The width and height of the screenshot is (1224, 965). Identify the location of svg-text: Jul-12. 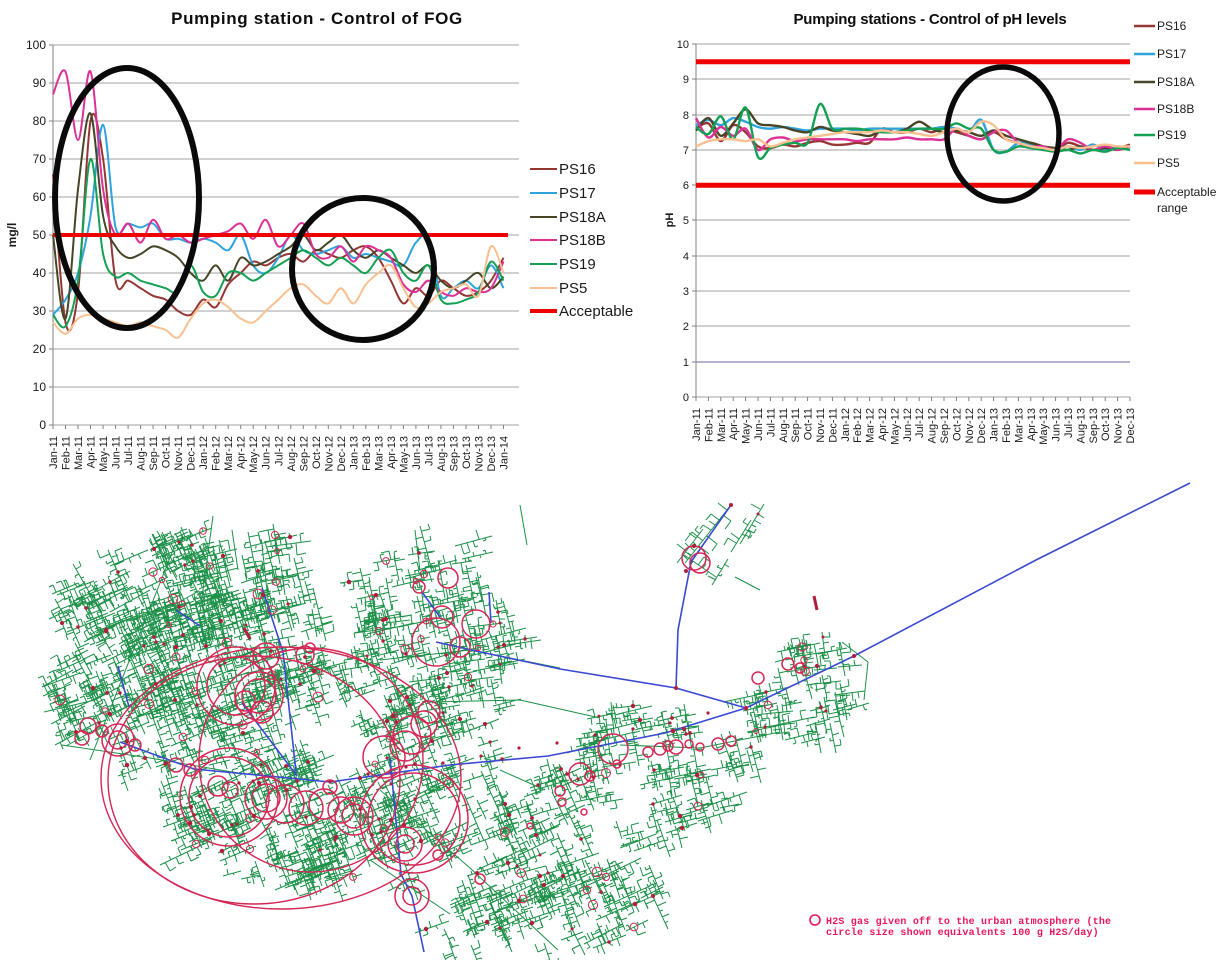
(279, 451).